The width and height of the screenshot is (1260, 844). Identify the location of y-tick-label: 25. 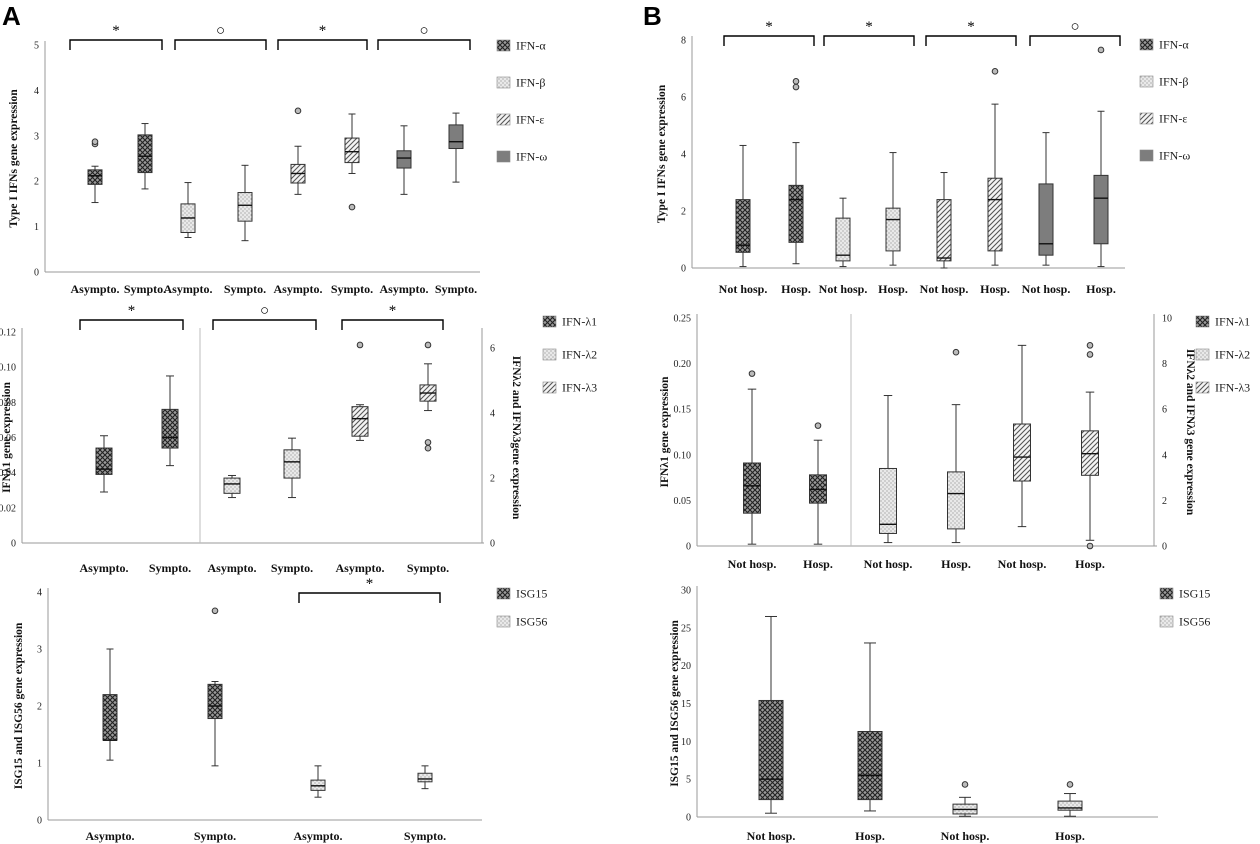
(686, 628).